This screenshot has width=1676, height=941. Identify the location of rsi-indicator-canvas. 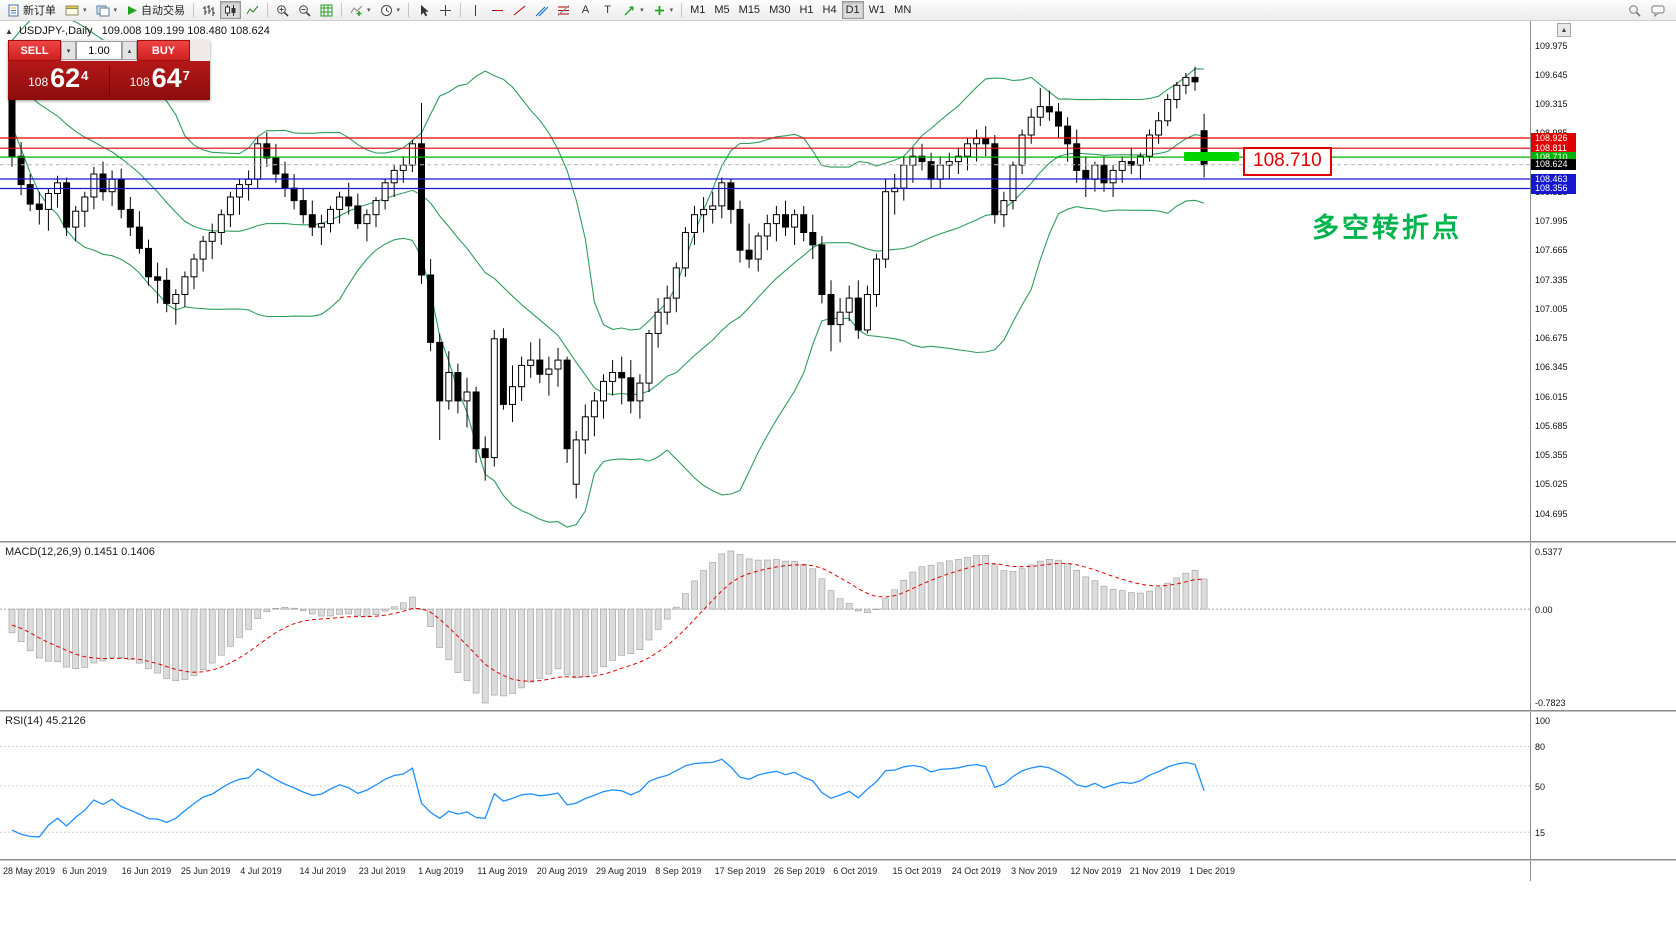
(765, 785).